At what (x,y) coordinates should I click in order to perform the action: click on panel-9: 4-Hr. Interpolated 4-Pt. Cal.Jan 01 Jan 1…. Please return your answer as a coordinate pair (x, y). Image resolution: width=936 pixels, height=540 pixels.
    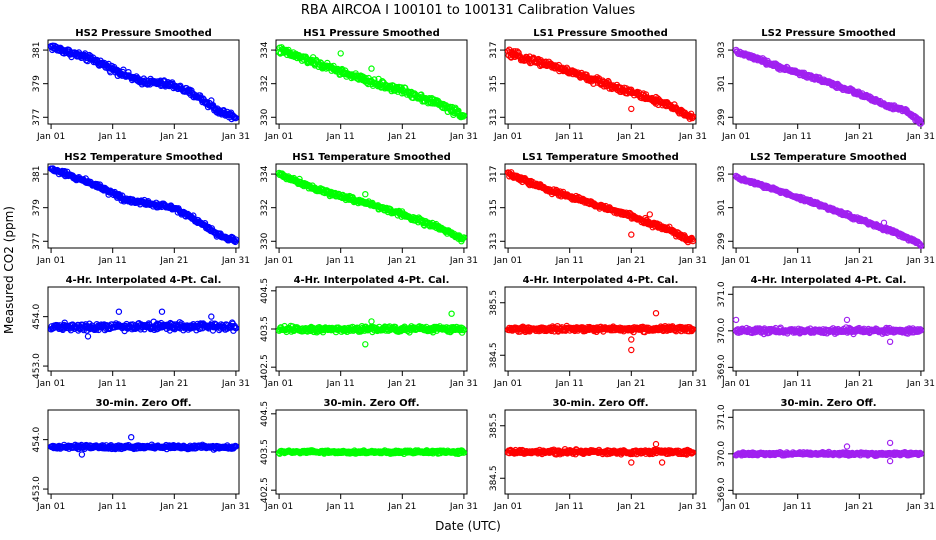
    Looking at the image, I should click on (369, 332).